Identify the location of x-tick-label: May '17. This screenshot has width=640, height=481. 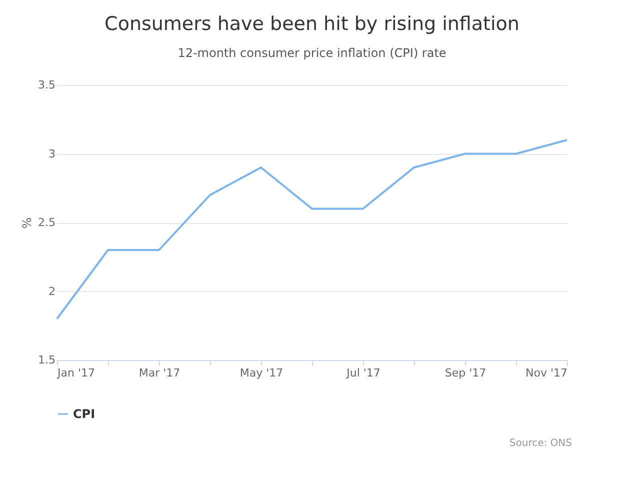
(262, 373).